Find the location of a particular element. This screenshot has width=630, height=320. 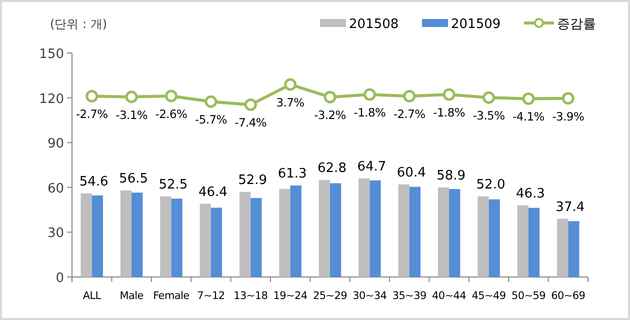

x-tick-label: 30~34 is located at coordinates (370, 296).